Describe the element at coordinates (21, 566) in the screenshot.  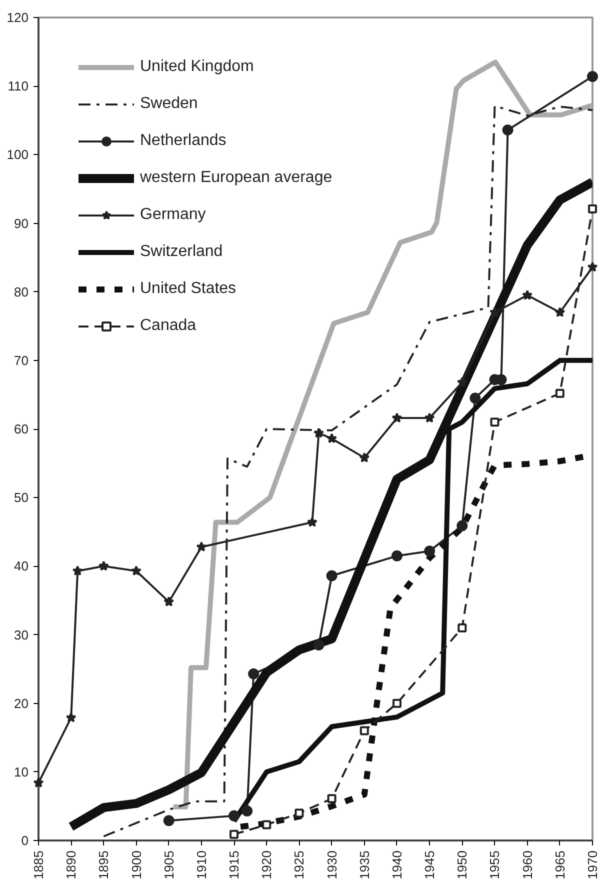
I see `y-tick-label: 40` at that location.